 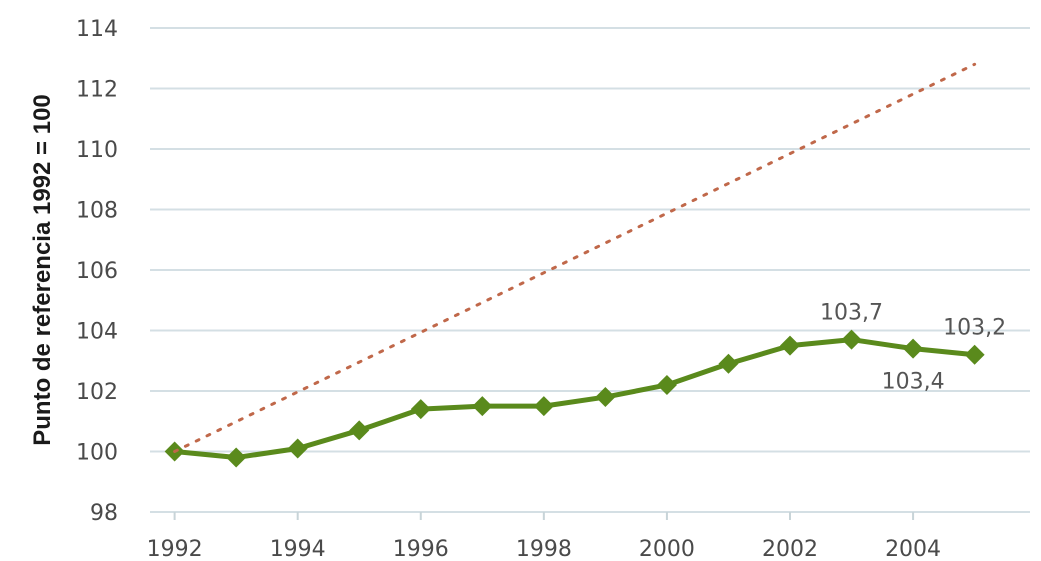 I want to click on data-point-1994, so click(x=297, y=448).